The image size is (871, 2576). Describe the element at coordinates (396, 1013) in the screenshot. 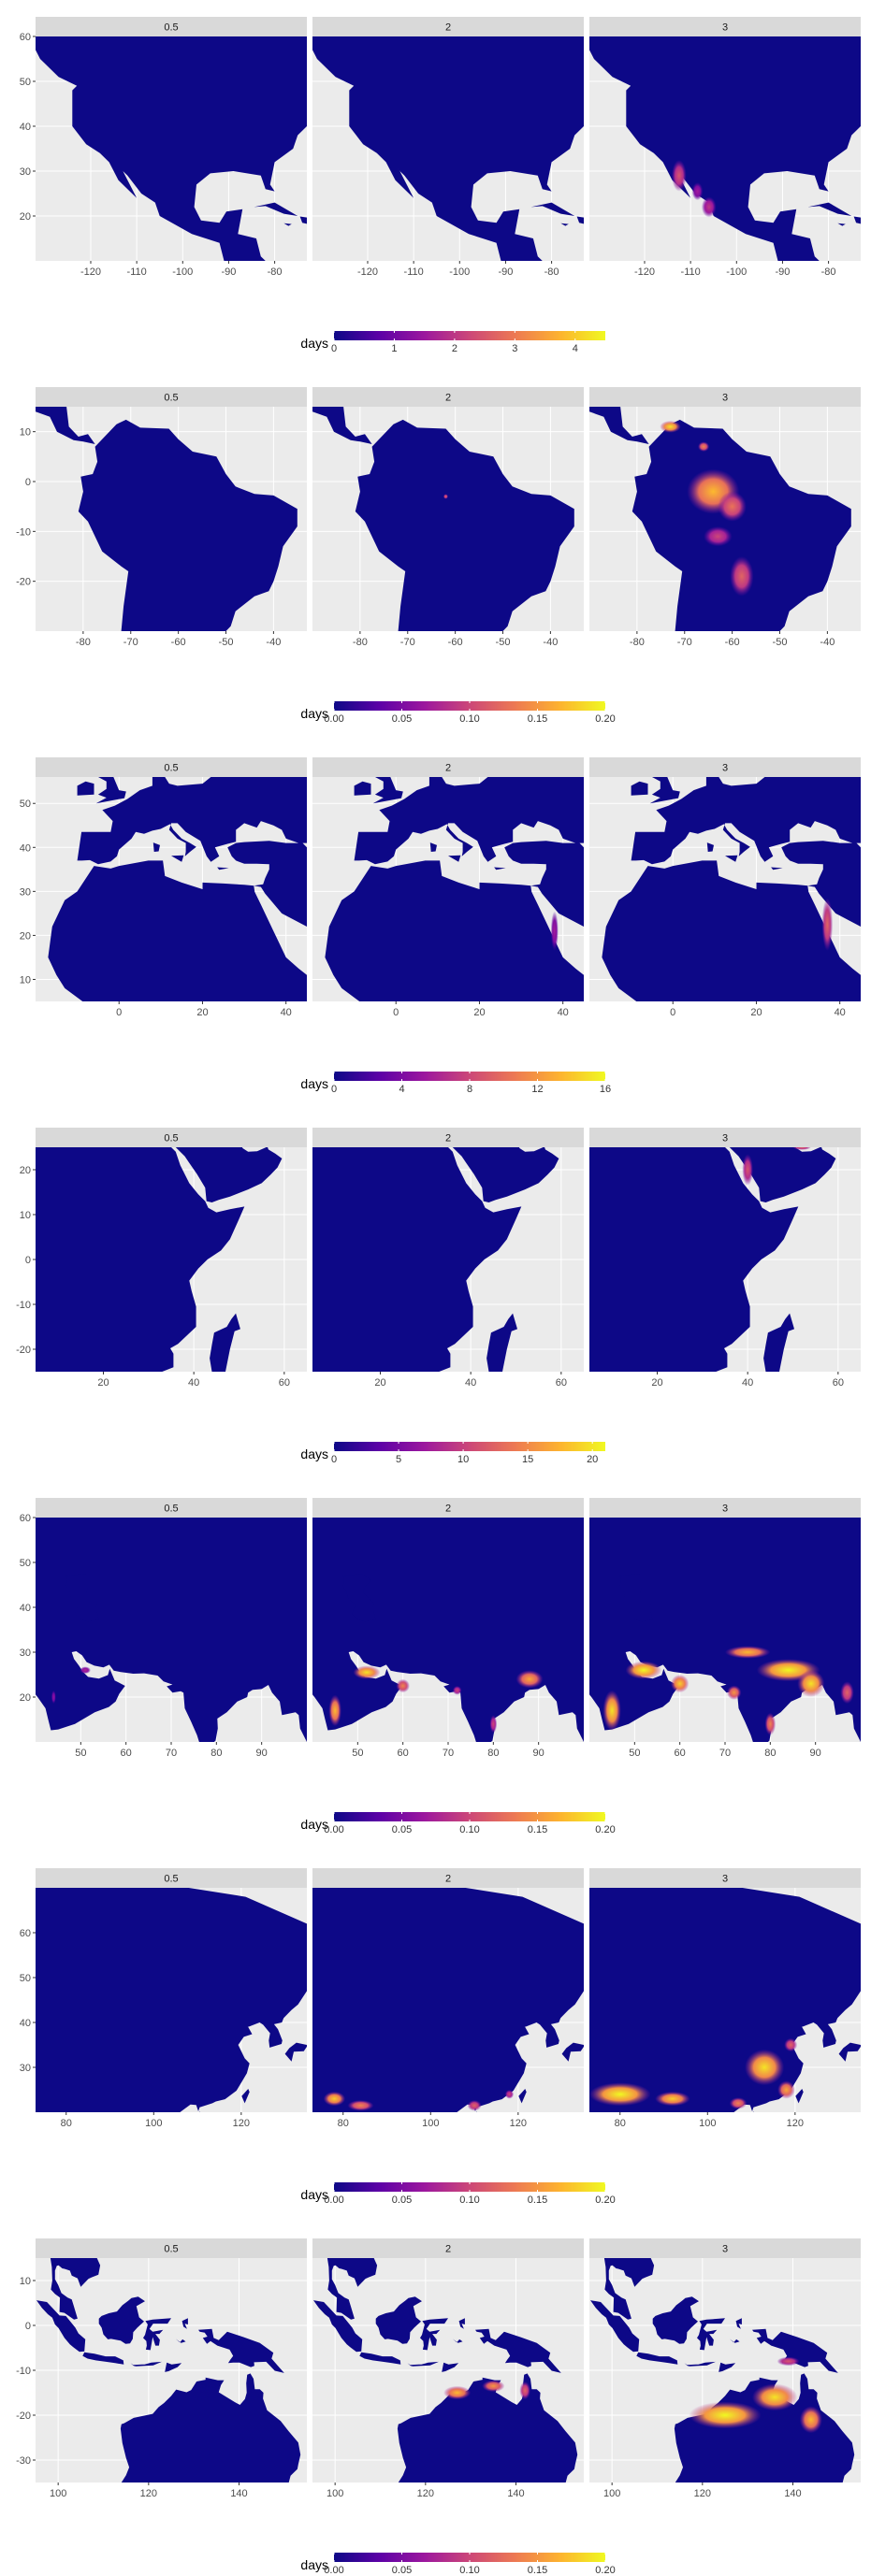

I see `x-tick-label: 0` at that location.